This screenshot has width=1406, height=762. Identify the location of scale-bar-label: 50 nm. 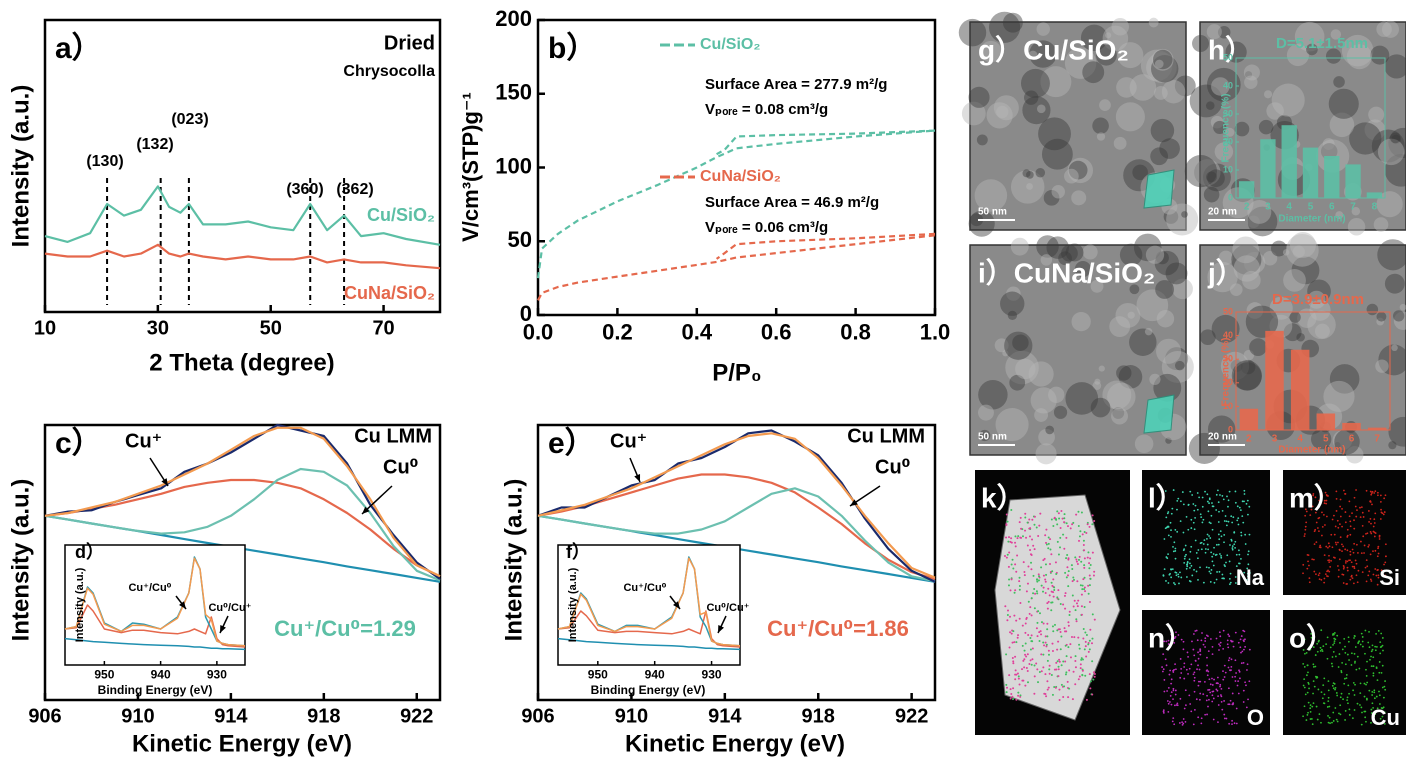
(992, 437).